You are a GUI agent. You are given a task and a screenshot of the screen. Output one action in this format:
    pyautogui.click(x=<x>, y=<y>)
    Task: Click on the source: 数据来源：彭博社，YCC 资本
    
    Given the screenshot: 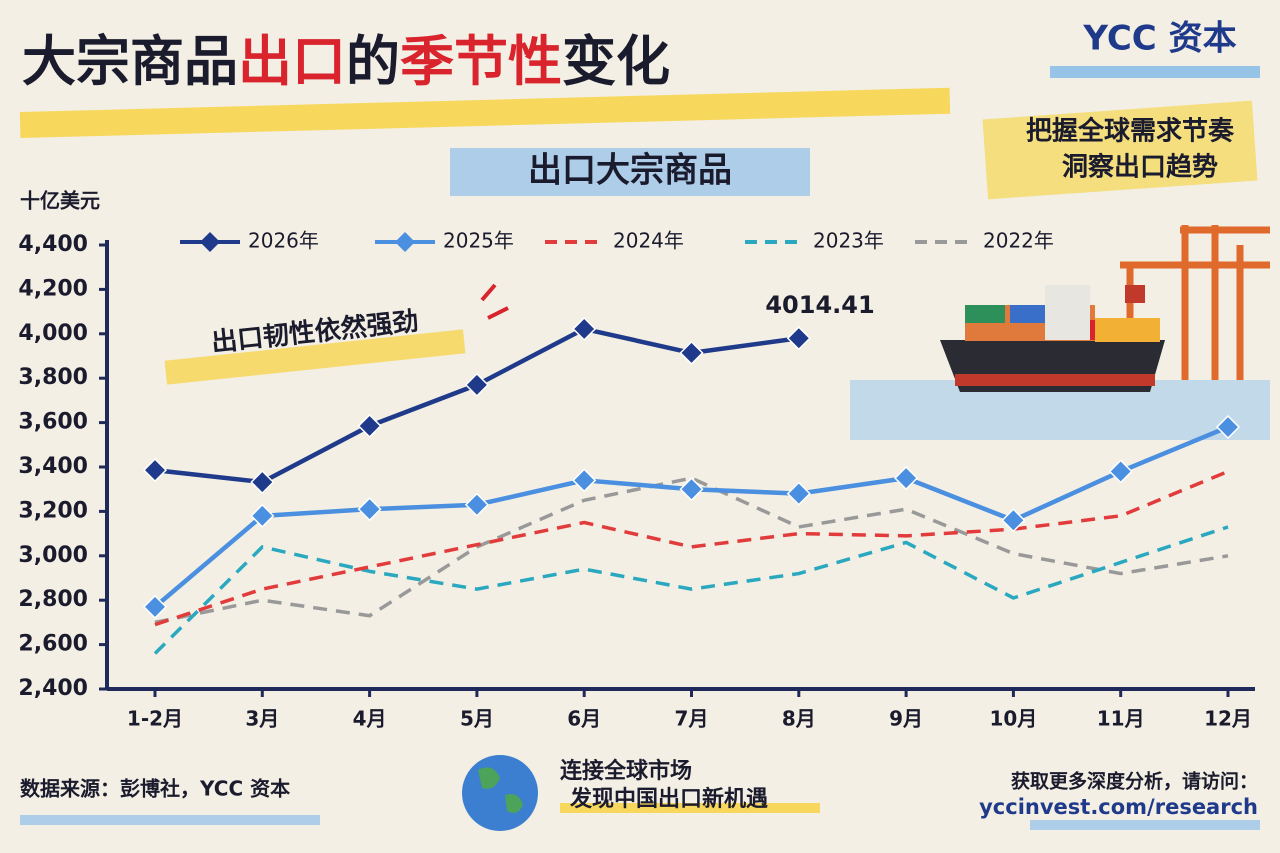 What is the action you would take?
    pyautogui.click(x=155, y=789)
    